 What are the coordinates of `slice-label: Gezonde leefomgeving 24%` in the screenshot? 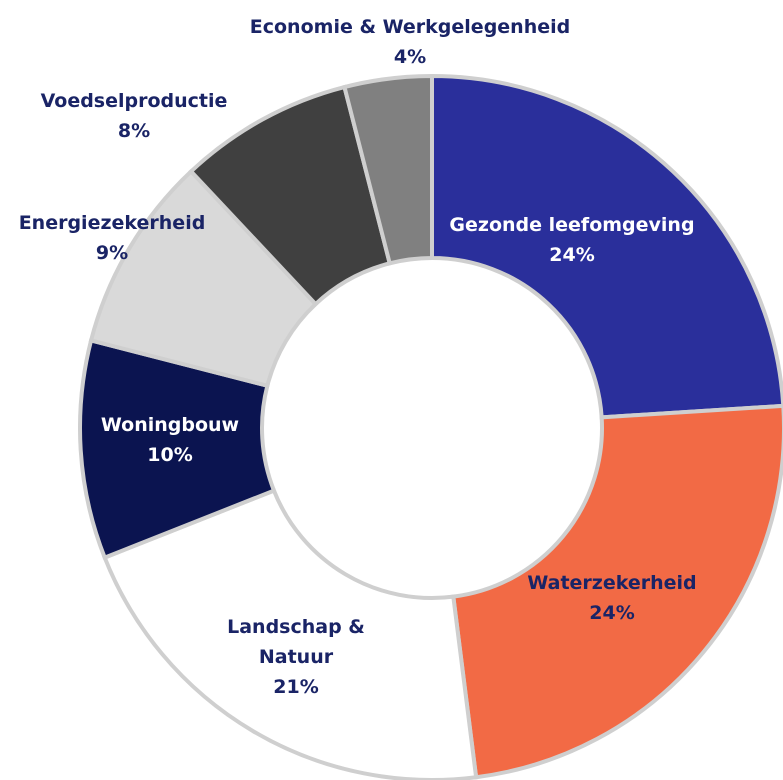 It's located at (572, 240).